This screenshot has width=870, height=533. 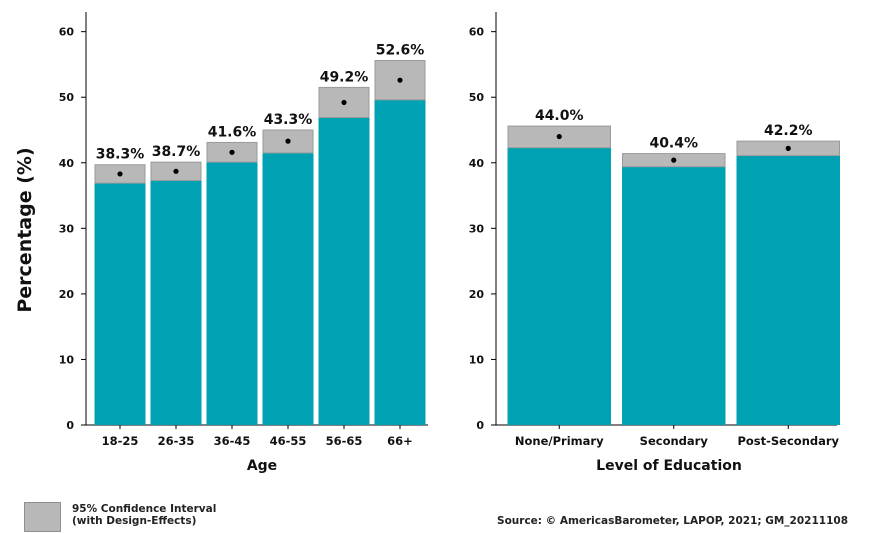 I want to click on x-tick-label: 26-35, so click(x=176, y=441).